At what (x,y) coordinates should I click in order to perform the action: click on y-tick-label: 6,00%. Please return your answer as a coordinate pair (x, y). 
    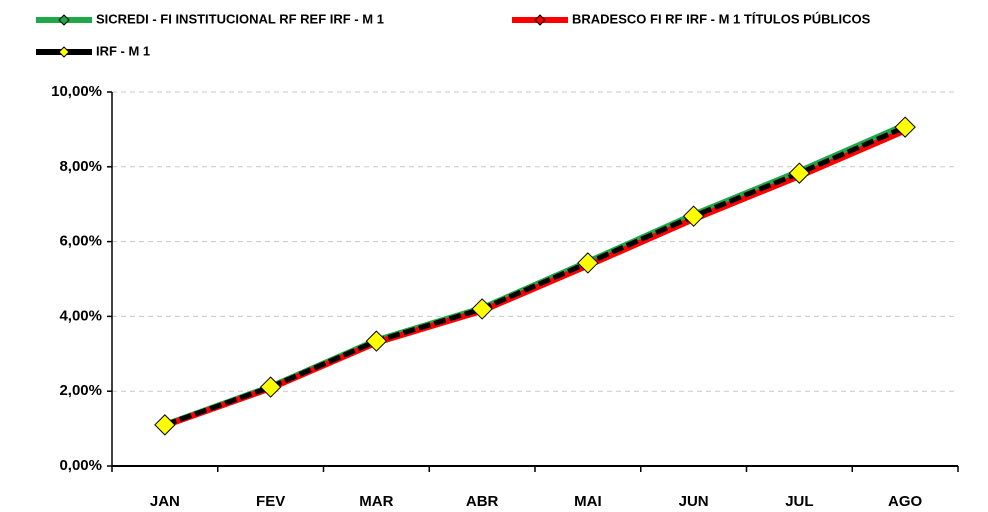
    Looking at the image, I should click on (80, 241).